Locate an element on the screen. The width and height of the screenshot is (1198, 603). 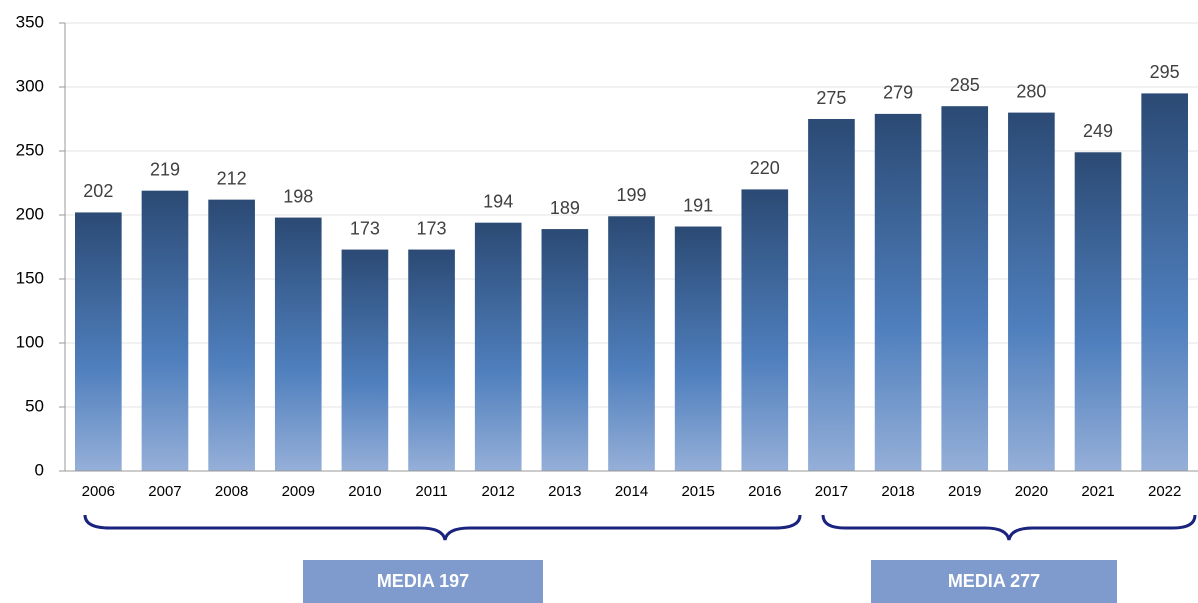
x-tick-label: 2012 is located at coordinates (498, 491).